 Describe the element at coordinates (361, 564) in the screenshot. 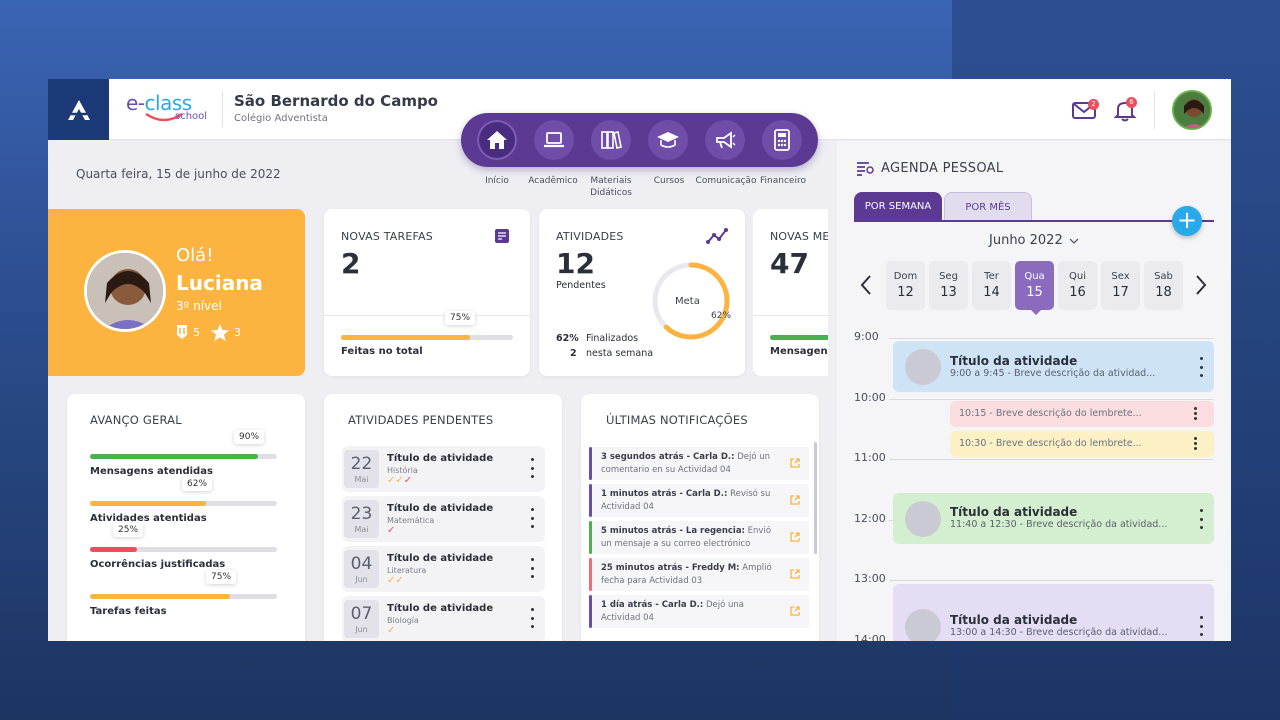

I see `pending-day: 04` at that location.